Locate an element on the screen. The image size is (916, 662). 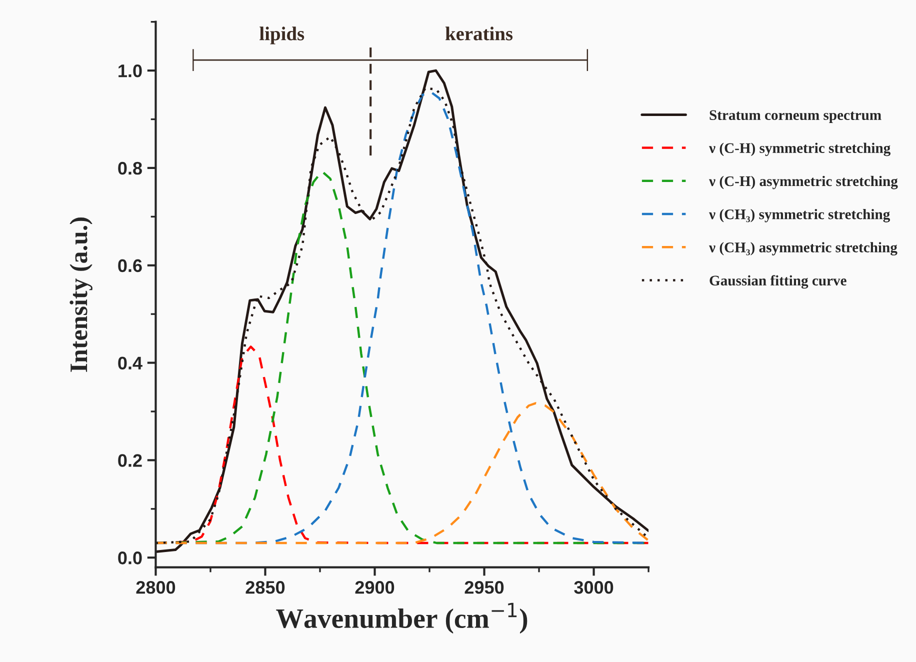
annotation: keratins is located at coordinates (479, 33).